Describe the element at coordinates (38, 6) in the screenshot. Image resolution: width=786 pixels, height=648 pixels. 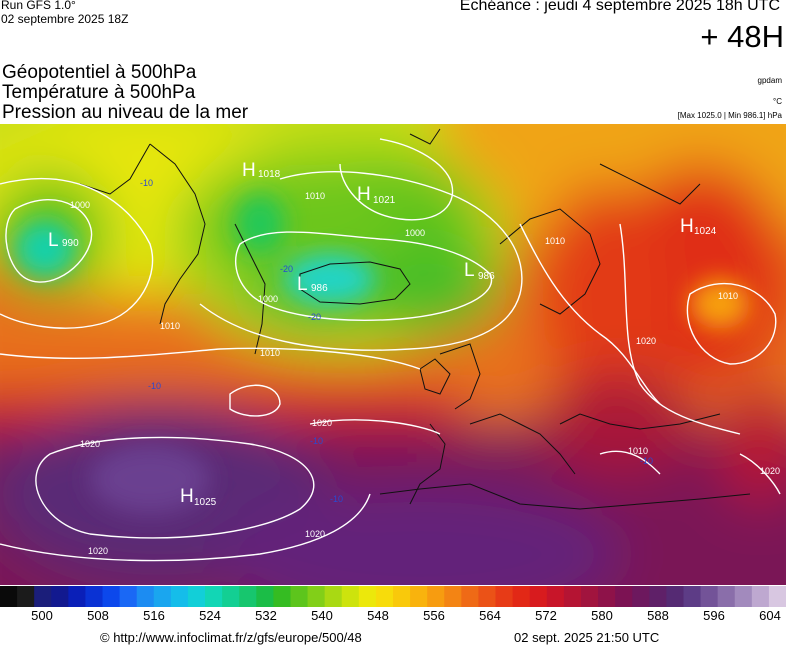
I see `run-label: Run GFS 1.0°` at that location.